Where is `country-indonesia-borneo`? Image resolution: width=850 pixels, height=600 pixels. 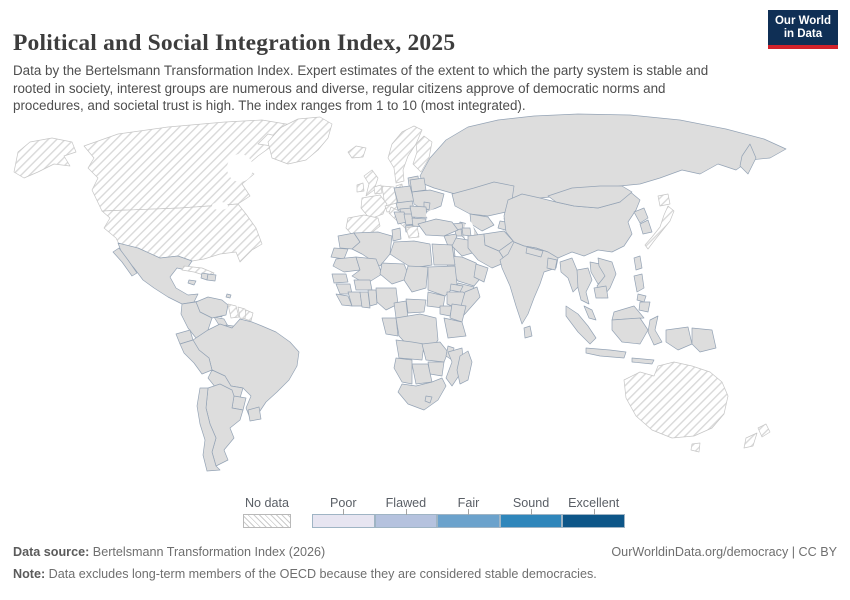 country-indonesia-borneo is located at coordinates (630, 331).